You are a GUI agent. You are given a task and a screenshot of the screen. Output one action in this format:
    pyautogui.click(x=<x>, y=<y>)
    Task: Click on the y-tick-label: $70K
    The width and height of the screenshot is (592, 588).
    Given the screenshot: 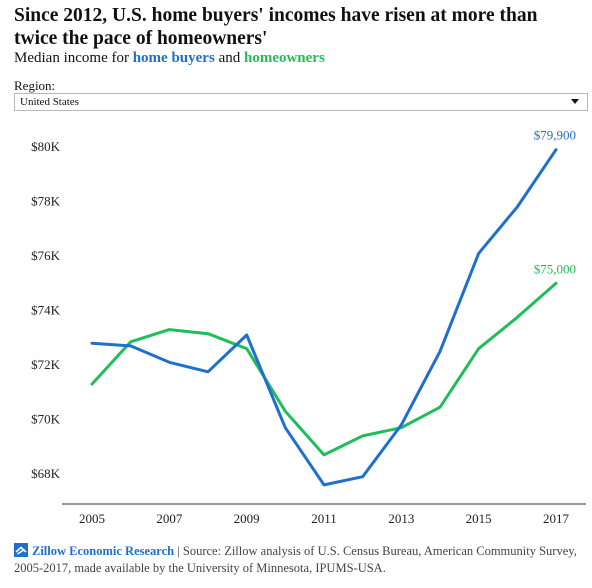 What is the action you would take?
    pyautogui.click(x=46, y=419)
    